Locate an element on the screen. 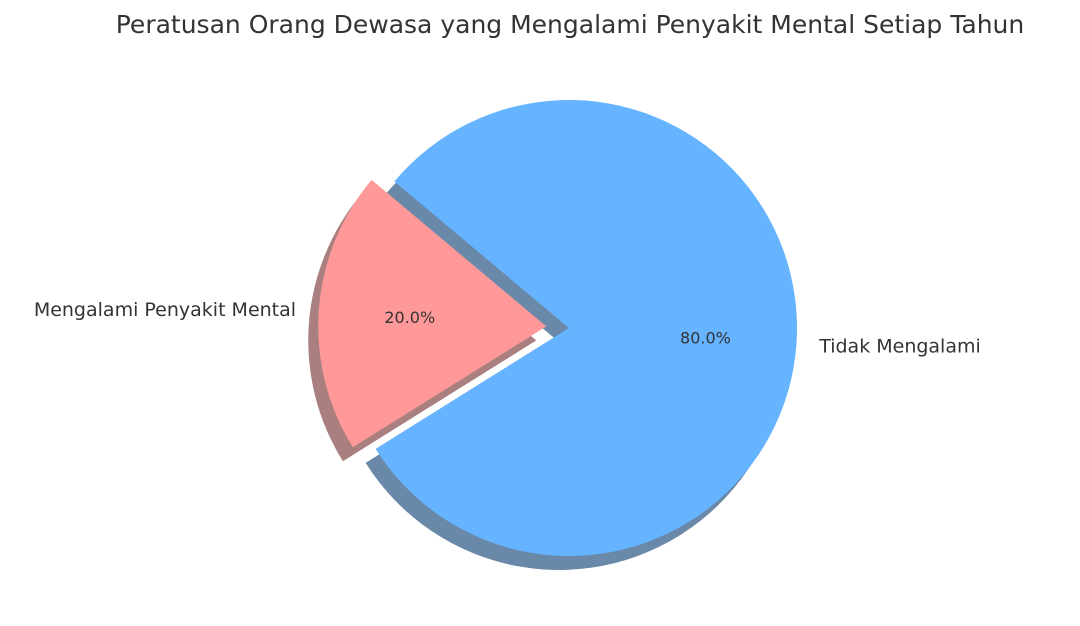 This screenshot has width=1080, height=626. slice-percent-1: 80.0% is located at coordinates (705, 338).